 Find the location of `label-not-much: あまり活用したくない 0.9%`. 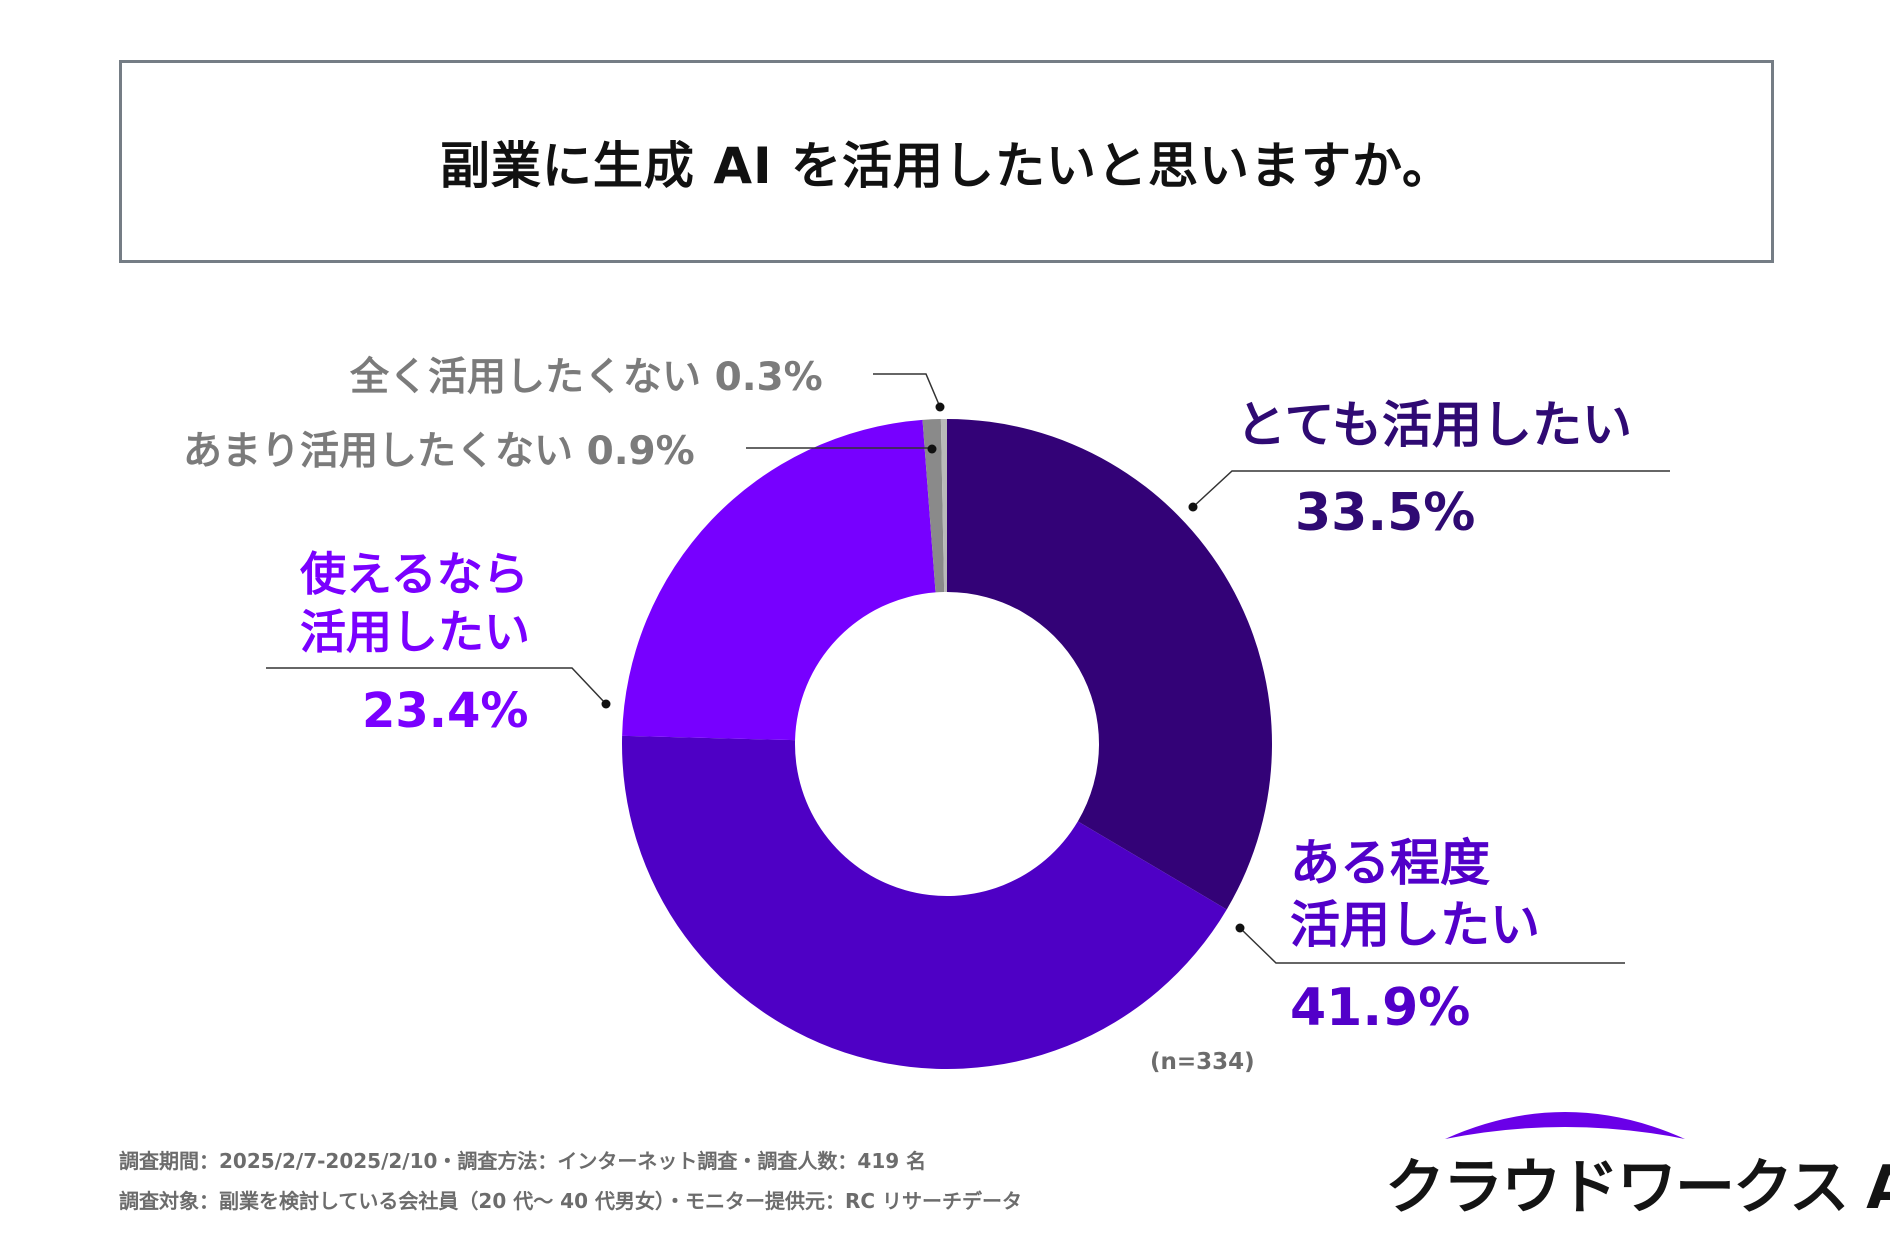

label-not-much: あまり活用したくない 0.9% is located at coordinates (439, 451).